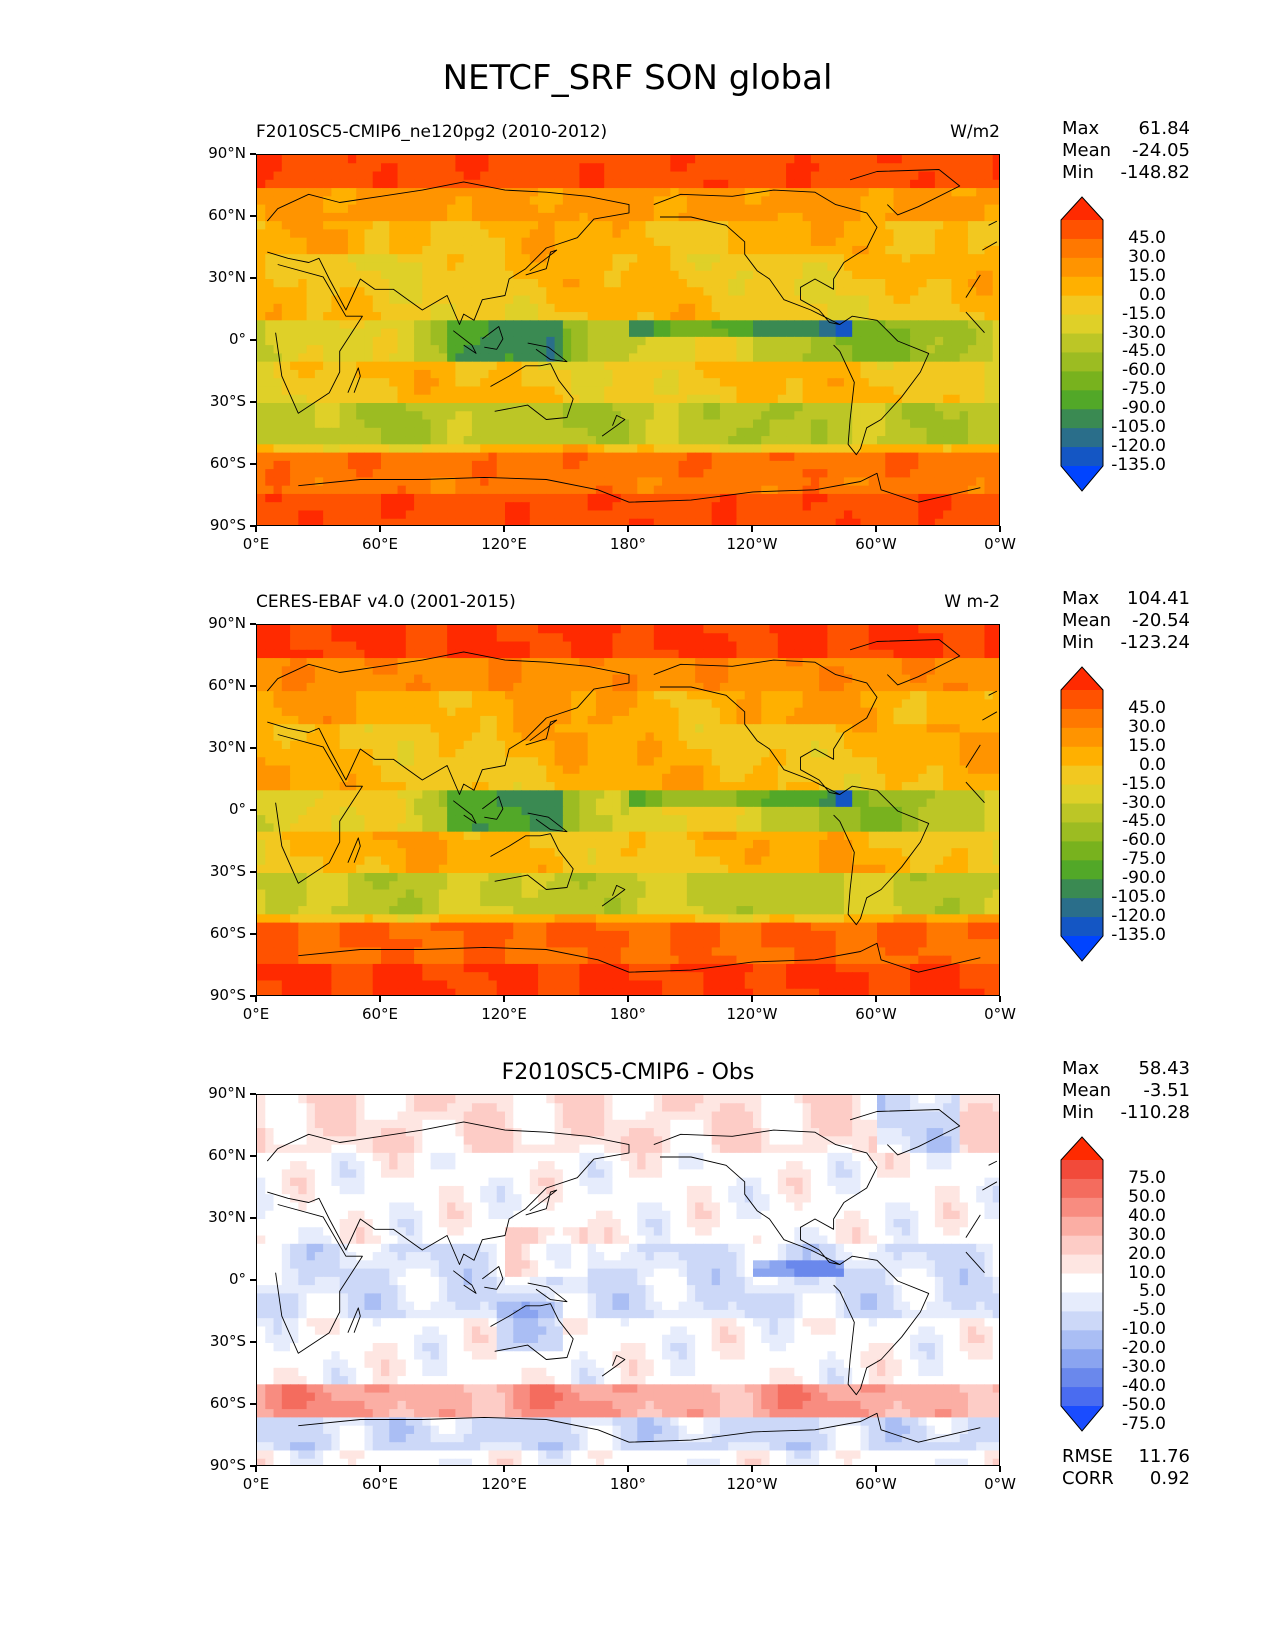 This screenshot has width=1275, height=1650. What do you see at coordinates (1147, 745) in the screenshot?
I see `colorbar-tick-label: 15.0` at bounding box center [1147, 745].